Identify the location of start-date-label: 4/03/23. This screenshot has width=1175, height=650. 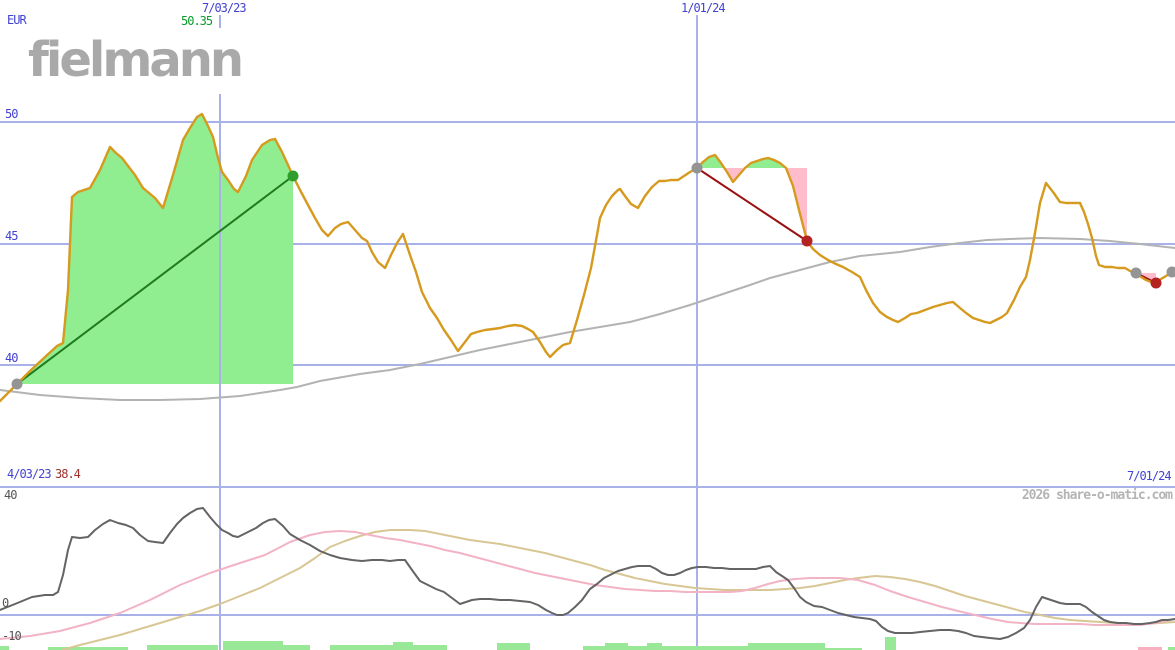
(29, 474).